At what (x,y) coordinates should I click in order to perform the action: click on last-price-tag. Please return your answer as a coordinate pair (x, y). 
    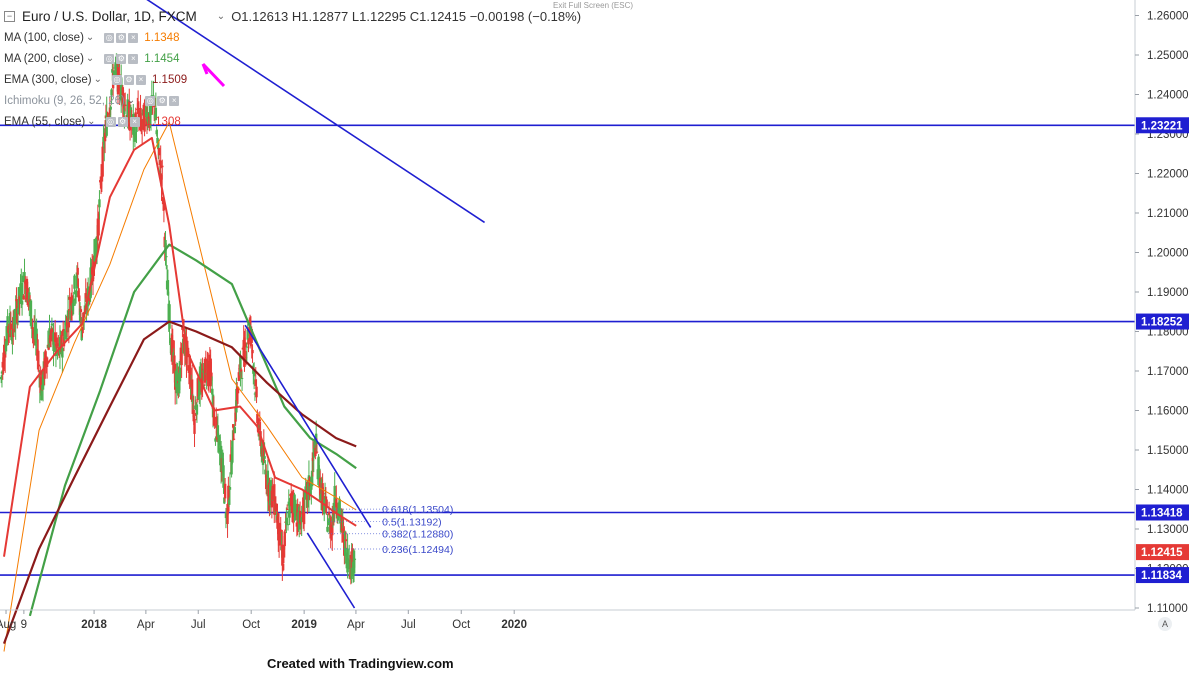
    Looking at the image, I should click on (1162, 552).